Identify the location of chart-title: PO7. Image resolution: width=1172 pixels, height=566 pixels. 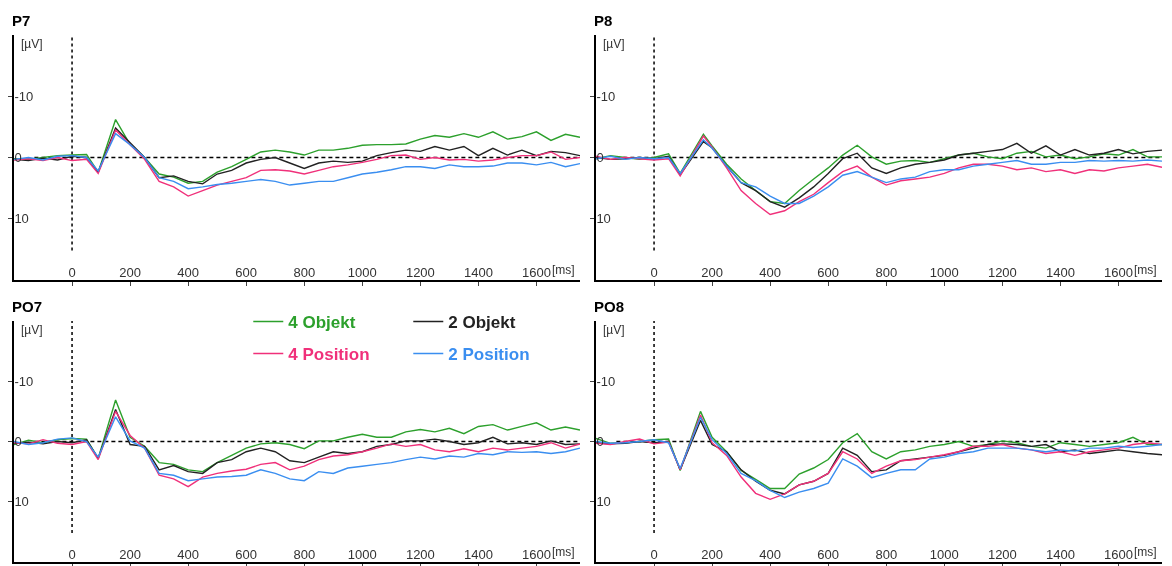
(27, 306).